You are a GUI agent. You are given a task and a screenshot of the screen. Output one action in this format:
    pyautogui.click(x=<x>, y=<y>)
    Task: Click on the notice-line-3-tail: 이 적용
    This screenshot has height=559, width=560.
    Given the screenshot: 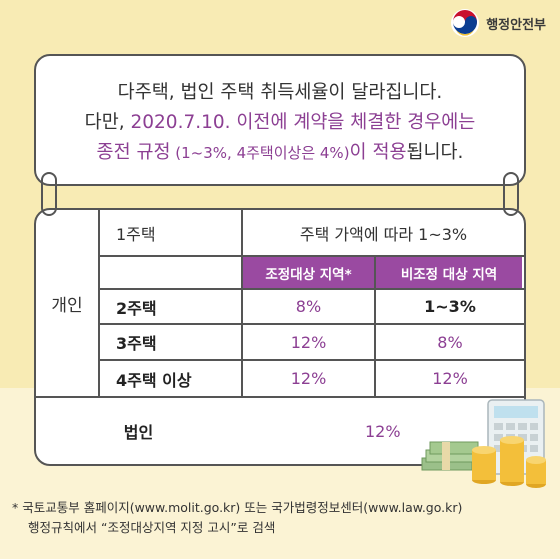 What is the action you would take?
    pyautogui.click(x=378, y=152)
    